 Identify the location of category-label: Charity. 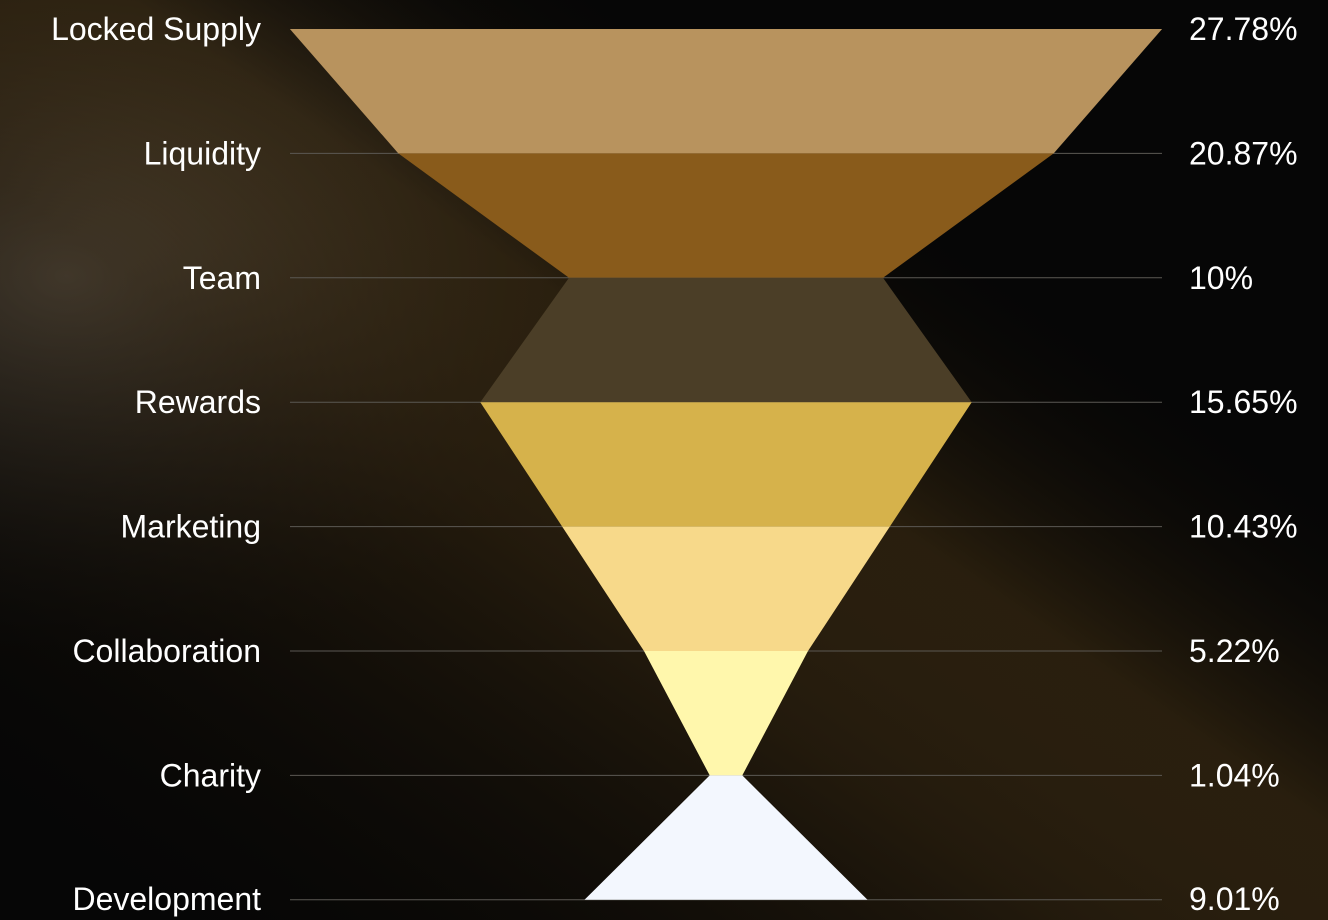
(210, 775).